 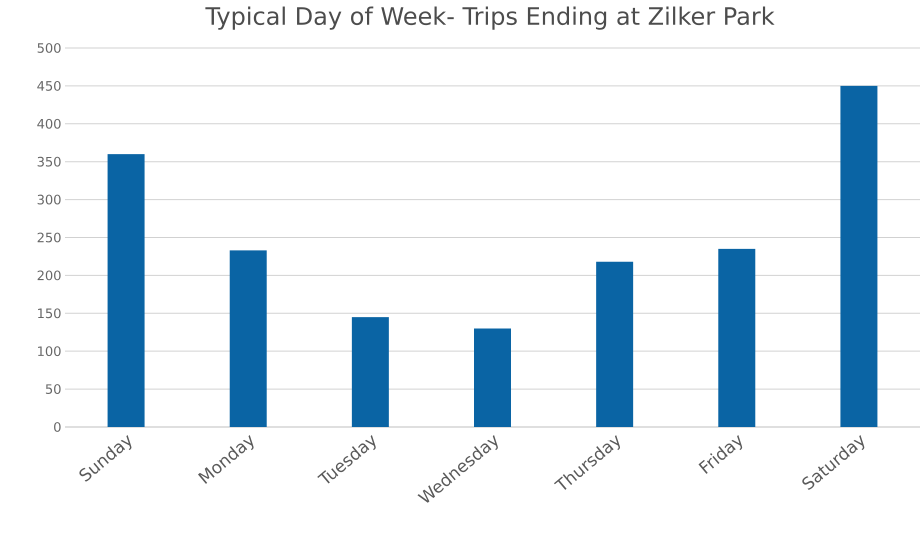 I want to click on chart-title: Typical Day of Week- Trips Ending at Zilker Park, so click(x=490, y=18).